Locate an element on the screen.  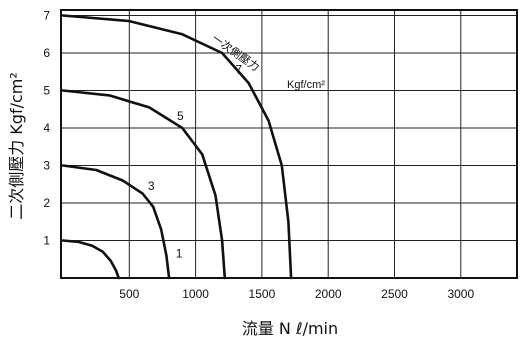
y-axis-title: 二次側壓力 Kgf/cm² is located at coordinates (16, 146).